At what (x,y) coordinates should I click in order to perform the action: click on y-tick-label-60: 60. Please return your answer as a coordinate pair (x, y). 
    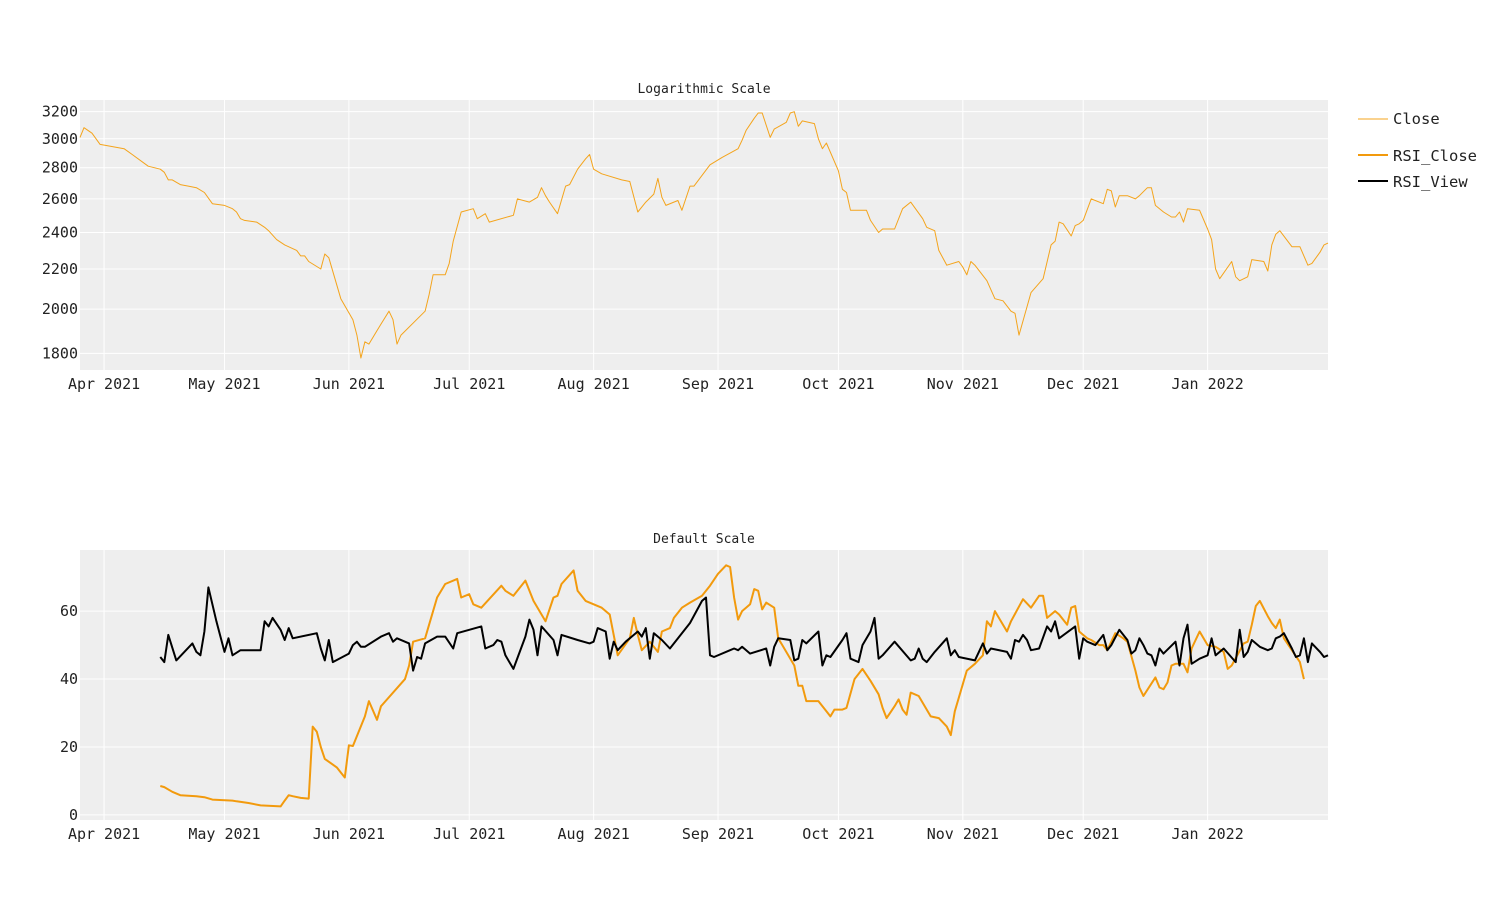
    Looking at the image, I should click on (69, 611).